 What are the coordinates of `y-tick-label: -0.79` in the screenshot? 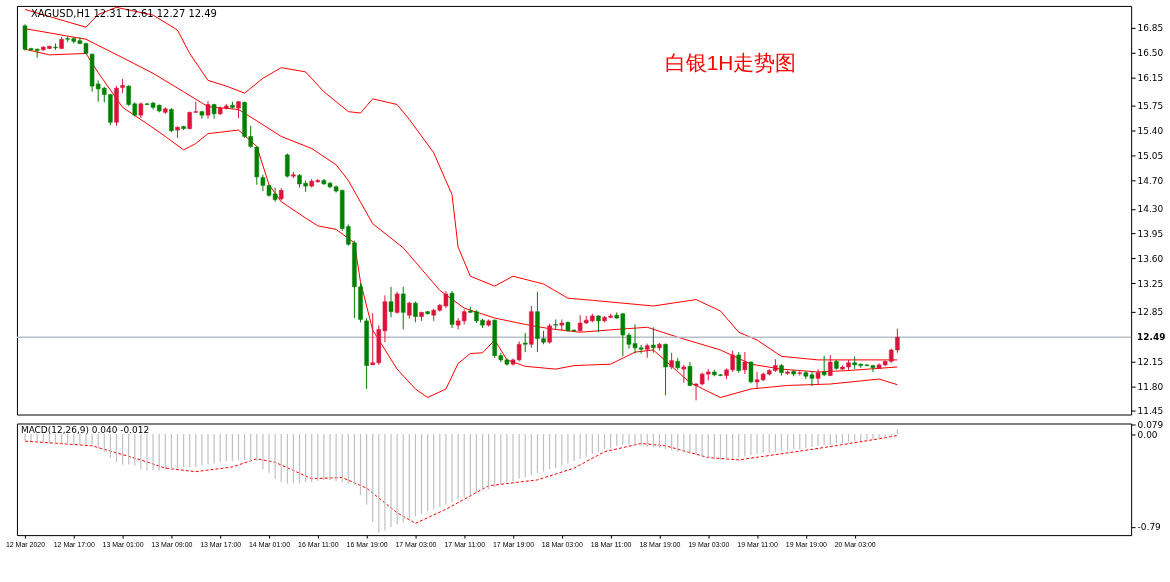 It's located at (1149, 527).